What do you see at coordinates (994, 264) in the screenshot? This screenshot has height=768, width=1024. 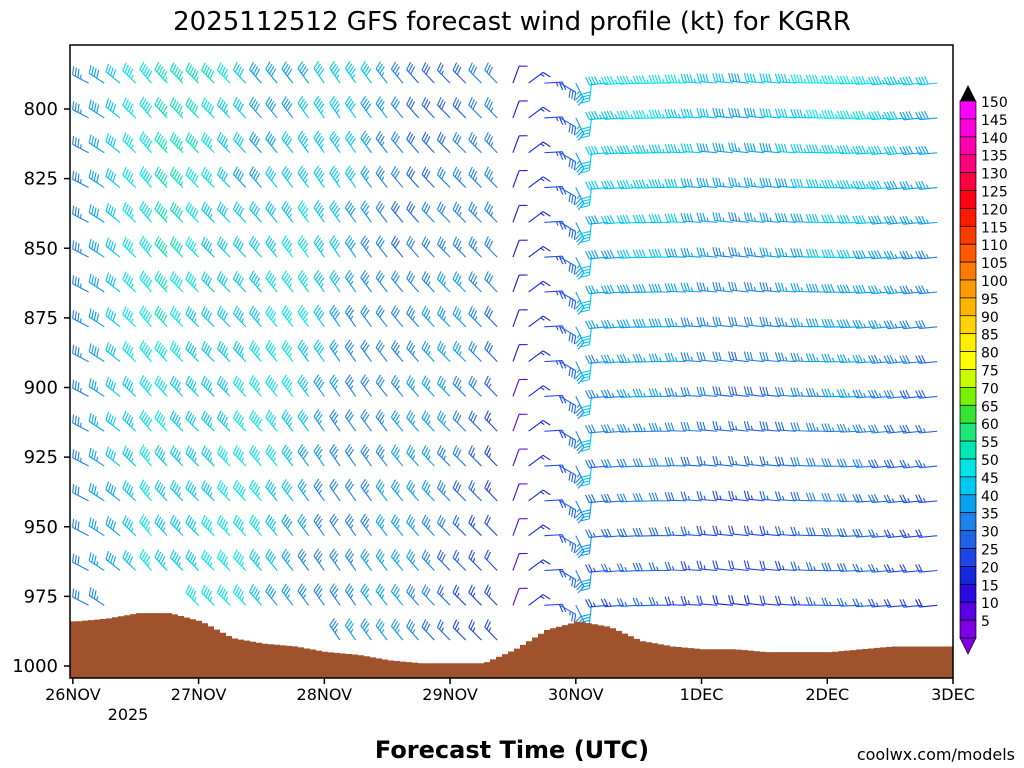 I see `colorbar-label: 105` at bounding box center [994, 264].